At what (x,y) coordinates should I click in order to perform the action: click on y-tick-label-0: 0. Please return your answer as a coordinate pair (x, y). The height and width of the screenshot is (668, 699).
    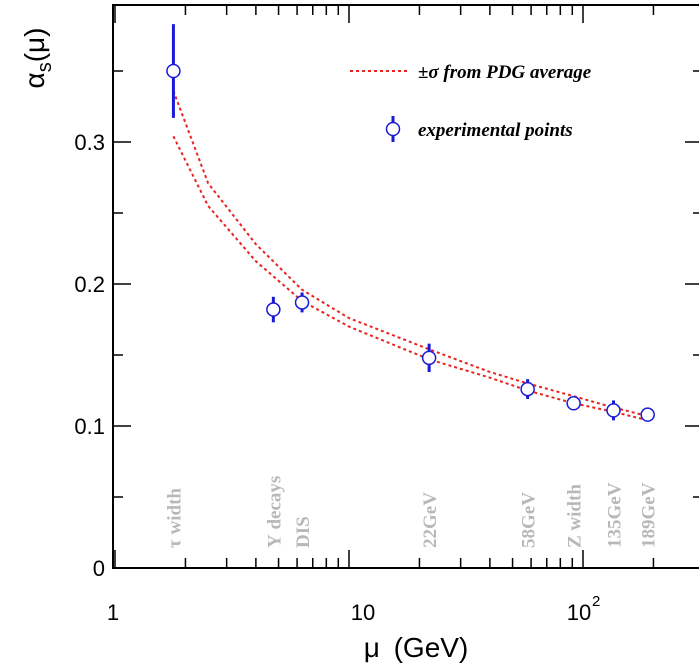
    Looking at the image, I should click on (99, 568).